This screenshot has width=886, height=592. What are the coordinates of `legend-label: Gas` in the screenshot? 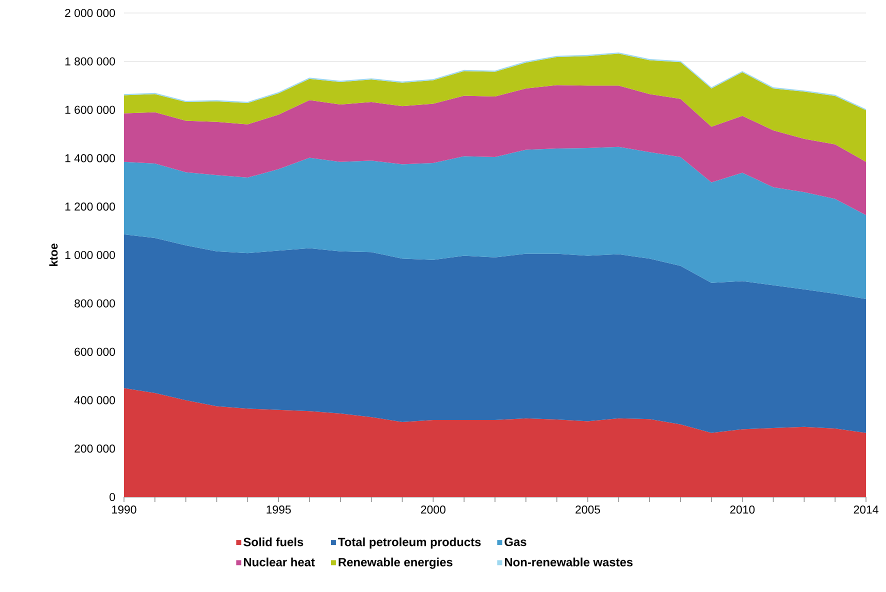 It's located at (515, 542).